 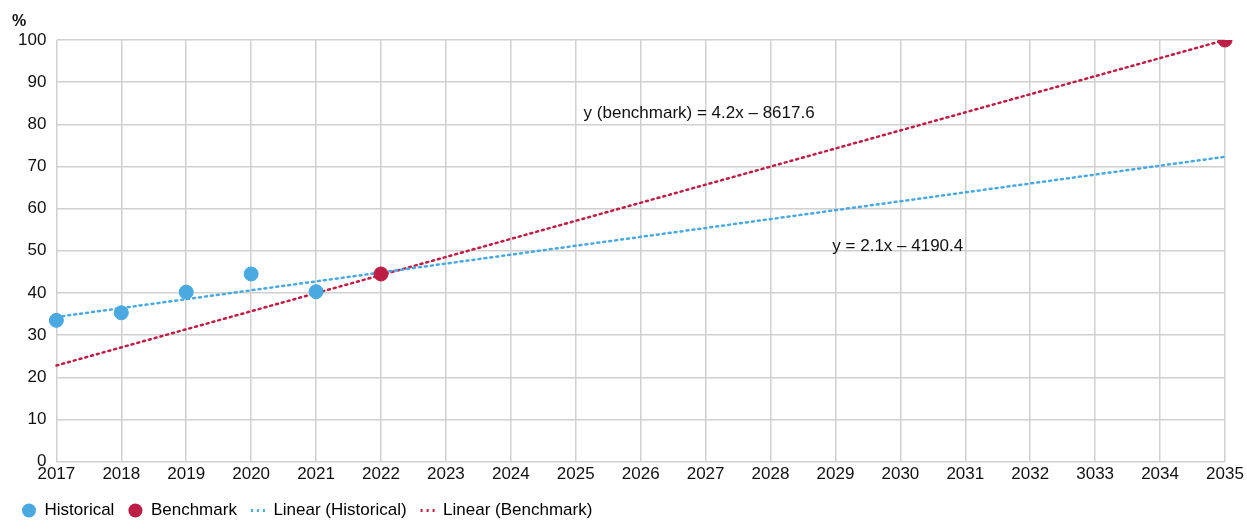 I want to click on x-tick-label: 2029, so click(x=835, y=474).